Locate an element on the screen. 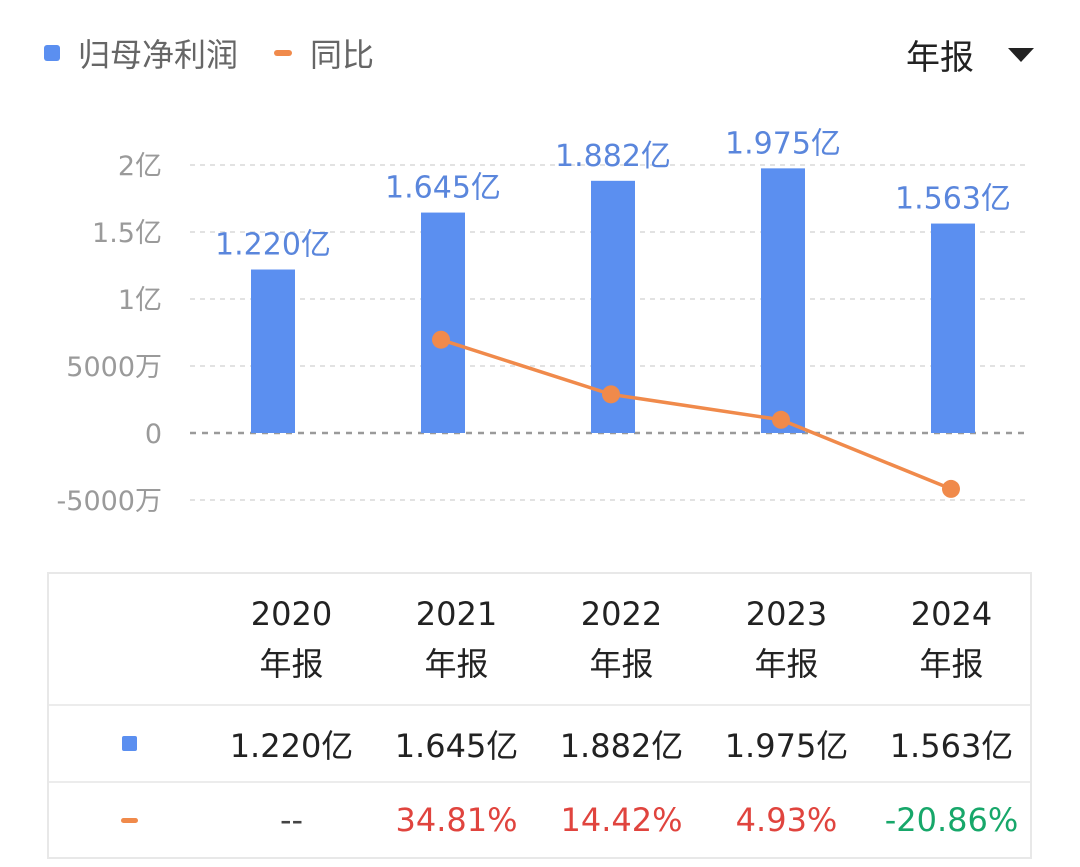 Image resolution: width=1080 pixels, height=867 pixels. bar-data-label: 1.645亿 is located at coordinates (443, 188).